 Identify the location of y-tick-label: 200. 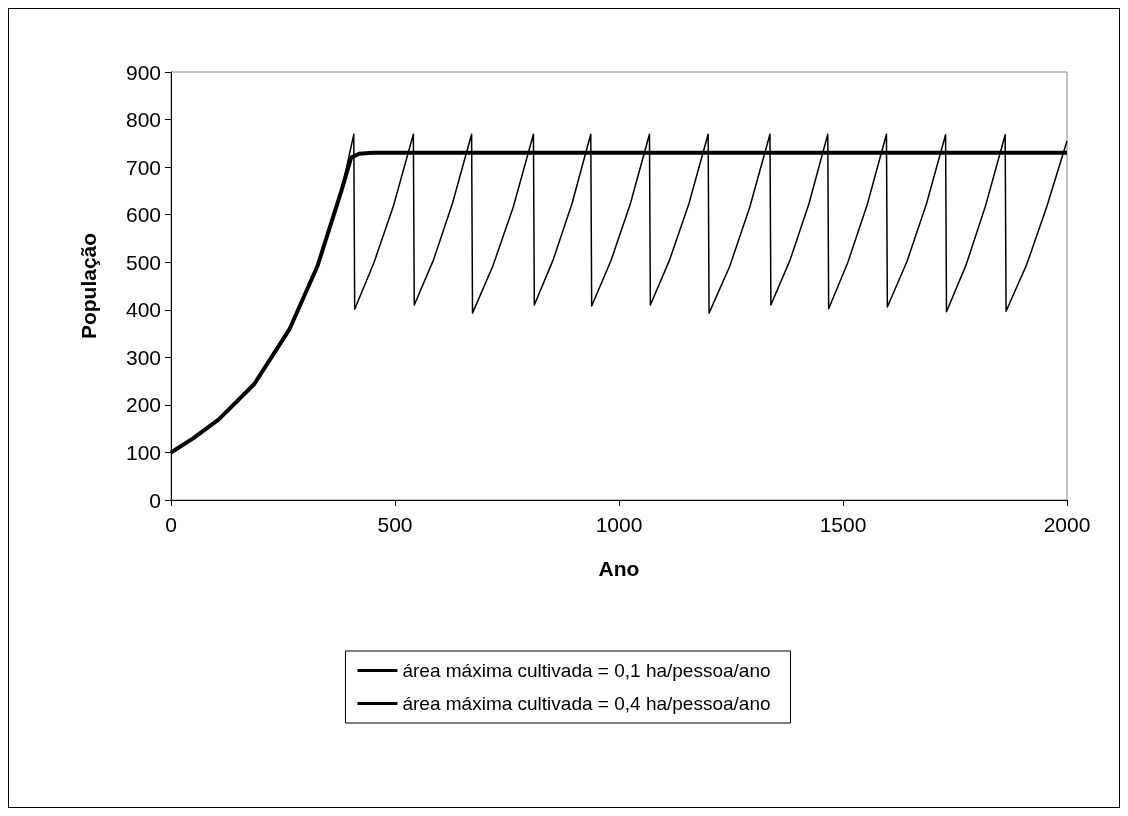
(143, 405).